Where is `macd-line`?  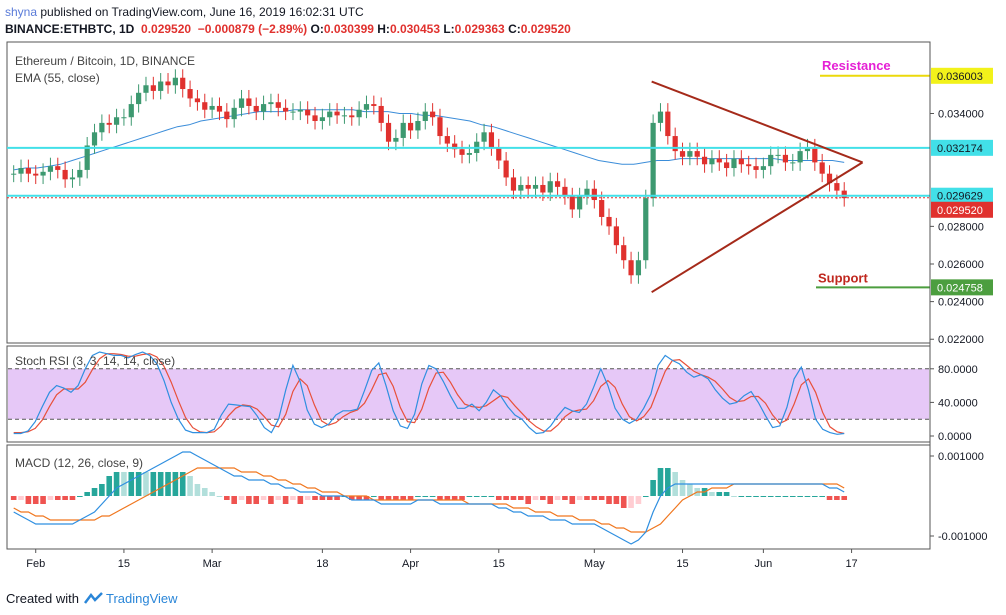
macd-line is located at coordinates (429, 498).